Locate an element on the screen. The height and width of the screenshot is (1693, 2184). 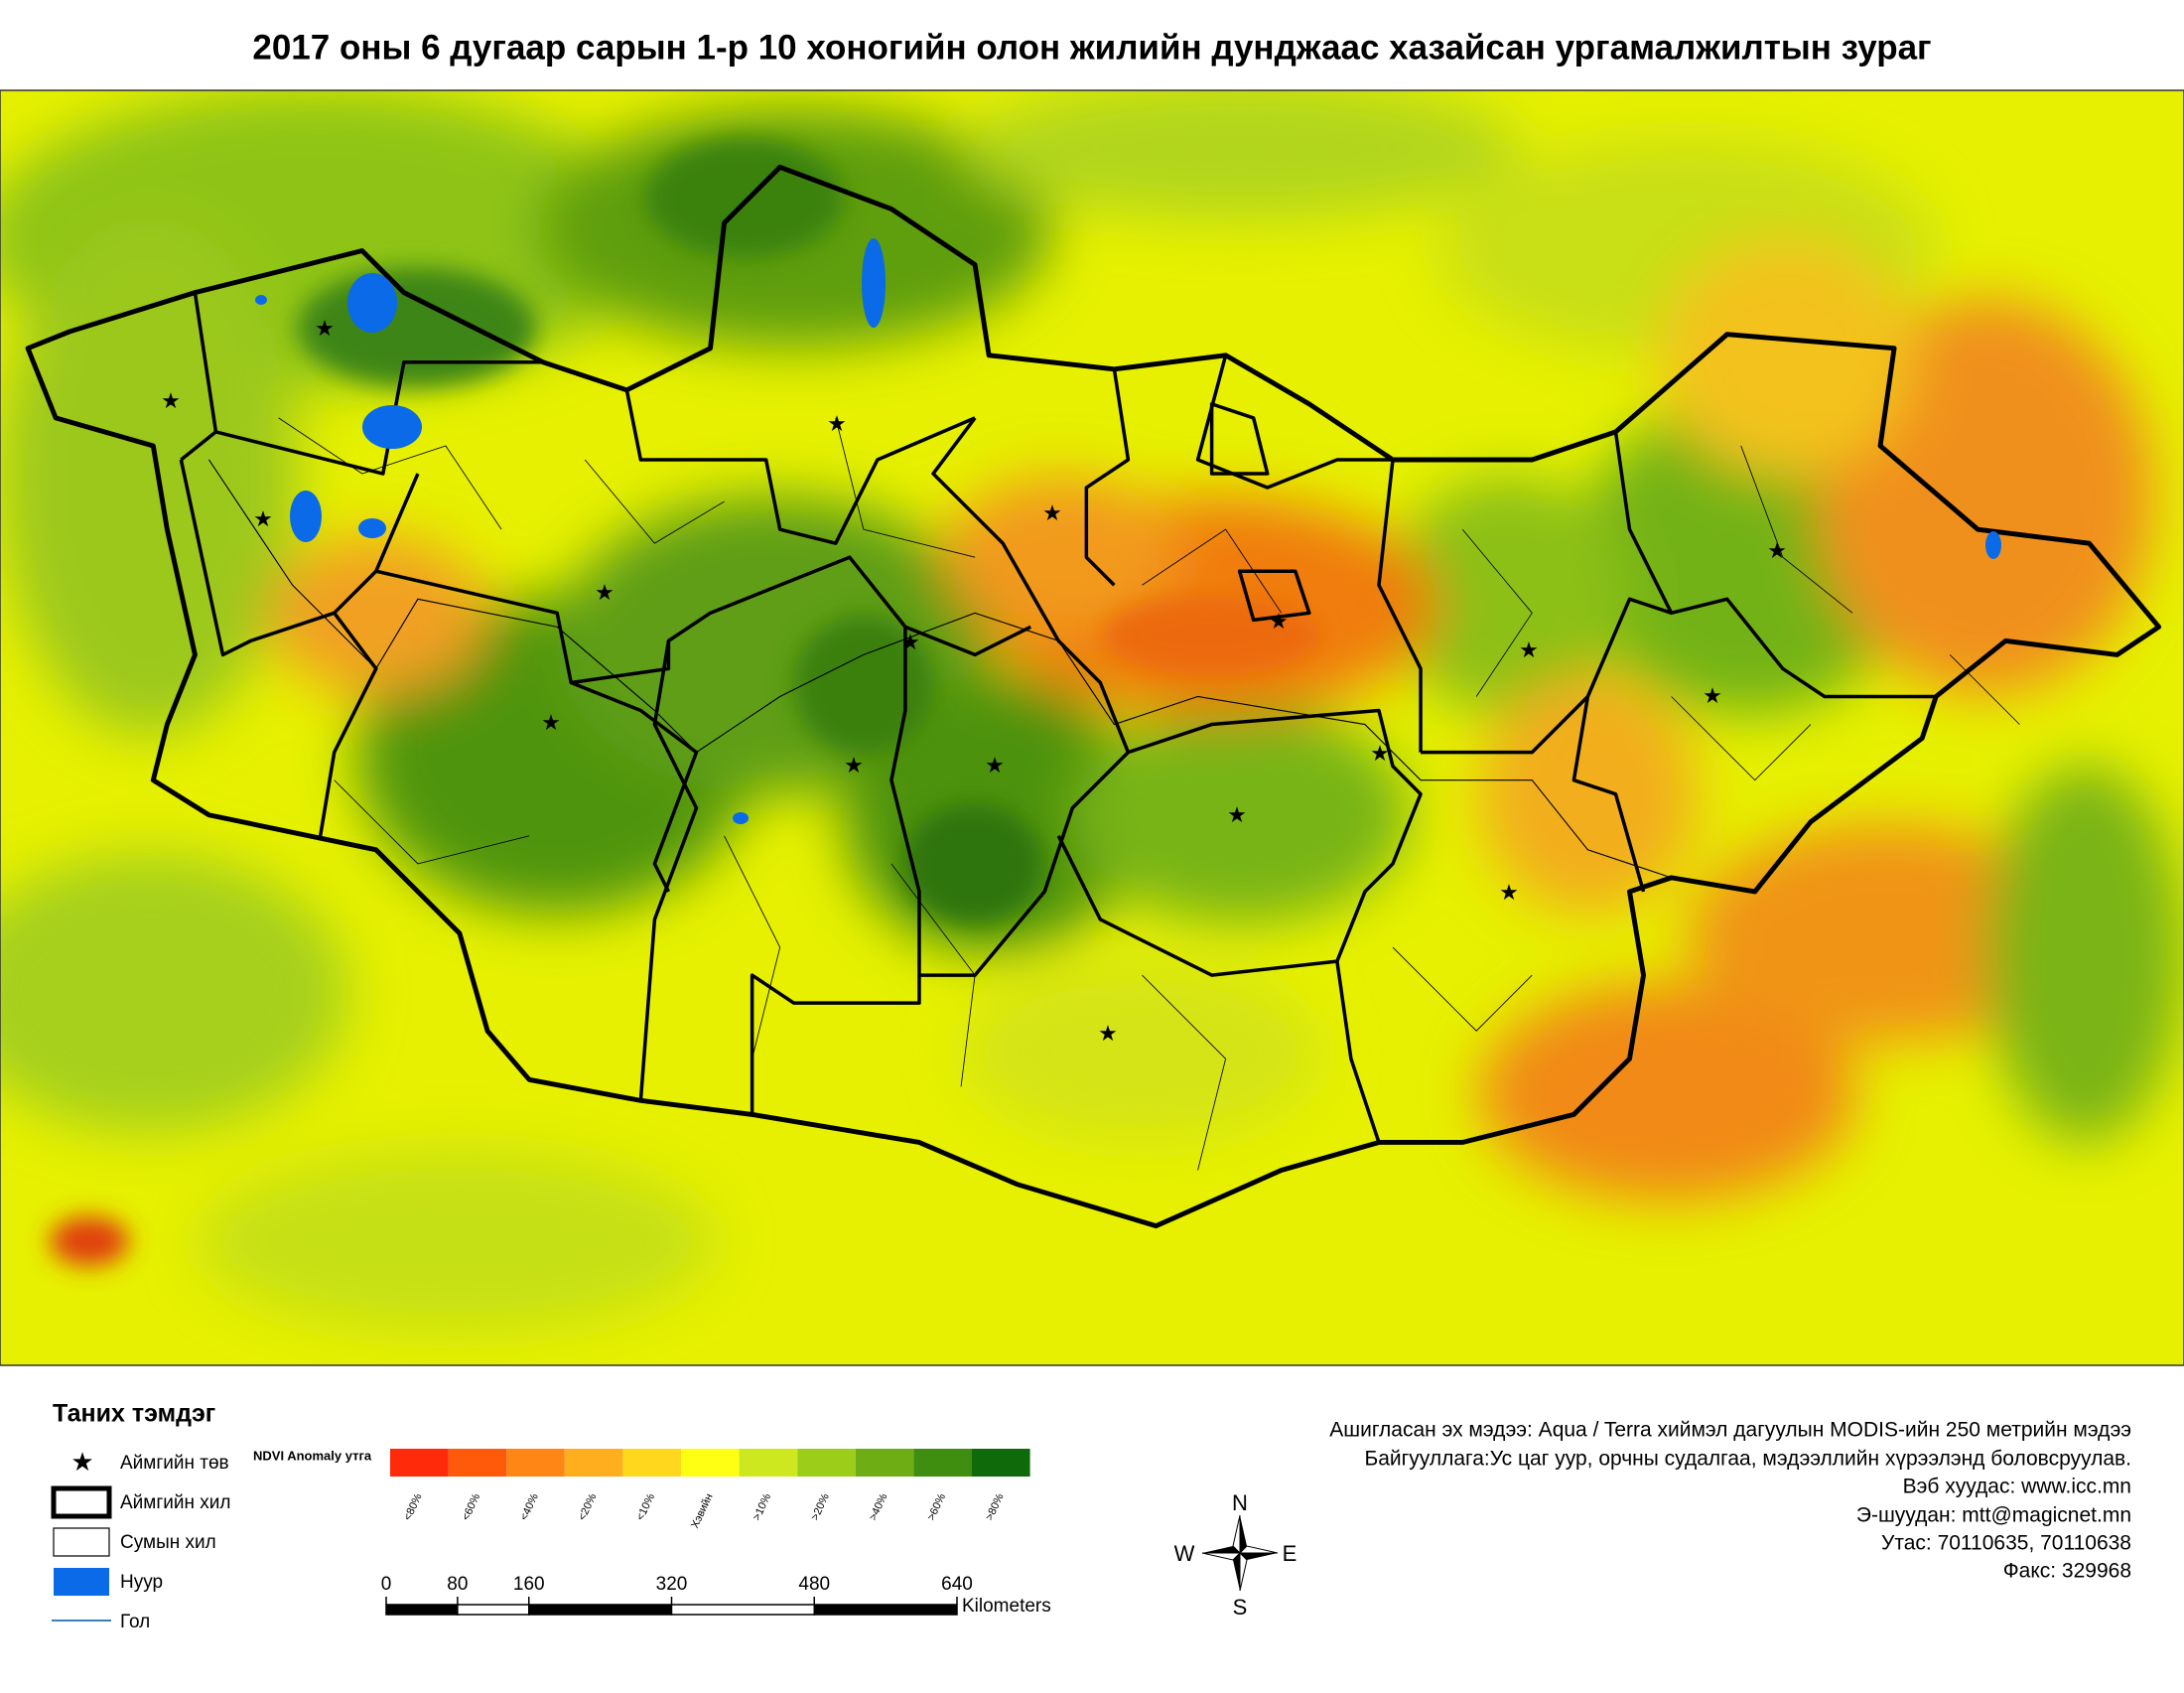
info-line: Э-шуудан: mtt@magicnet.mn is located at coordinates (1993, 1515).